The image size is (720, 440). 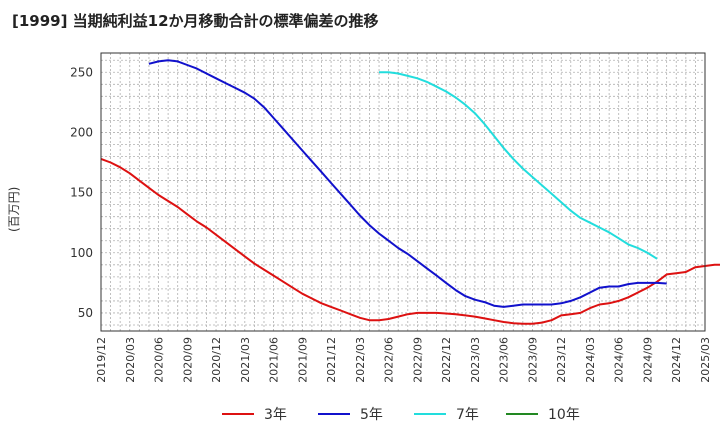 What do you see at coordinates (504, 360) in the screenshot?
I see `x-tick-label: 2023/06` at bounding box center [504, 360].